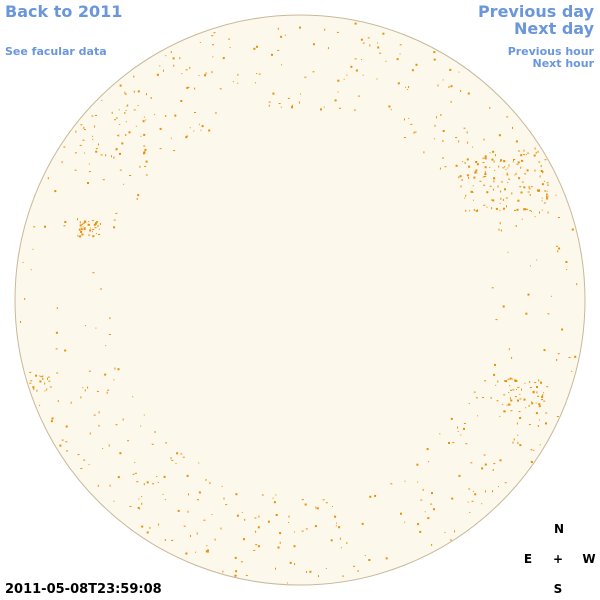  Describe the element at coordinates (550, 51) in the screenshot. I see `previous-hour-link: Previous hour` at that location.